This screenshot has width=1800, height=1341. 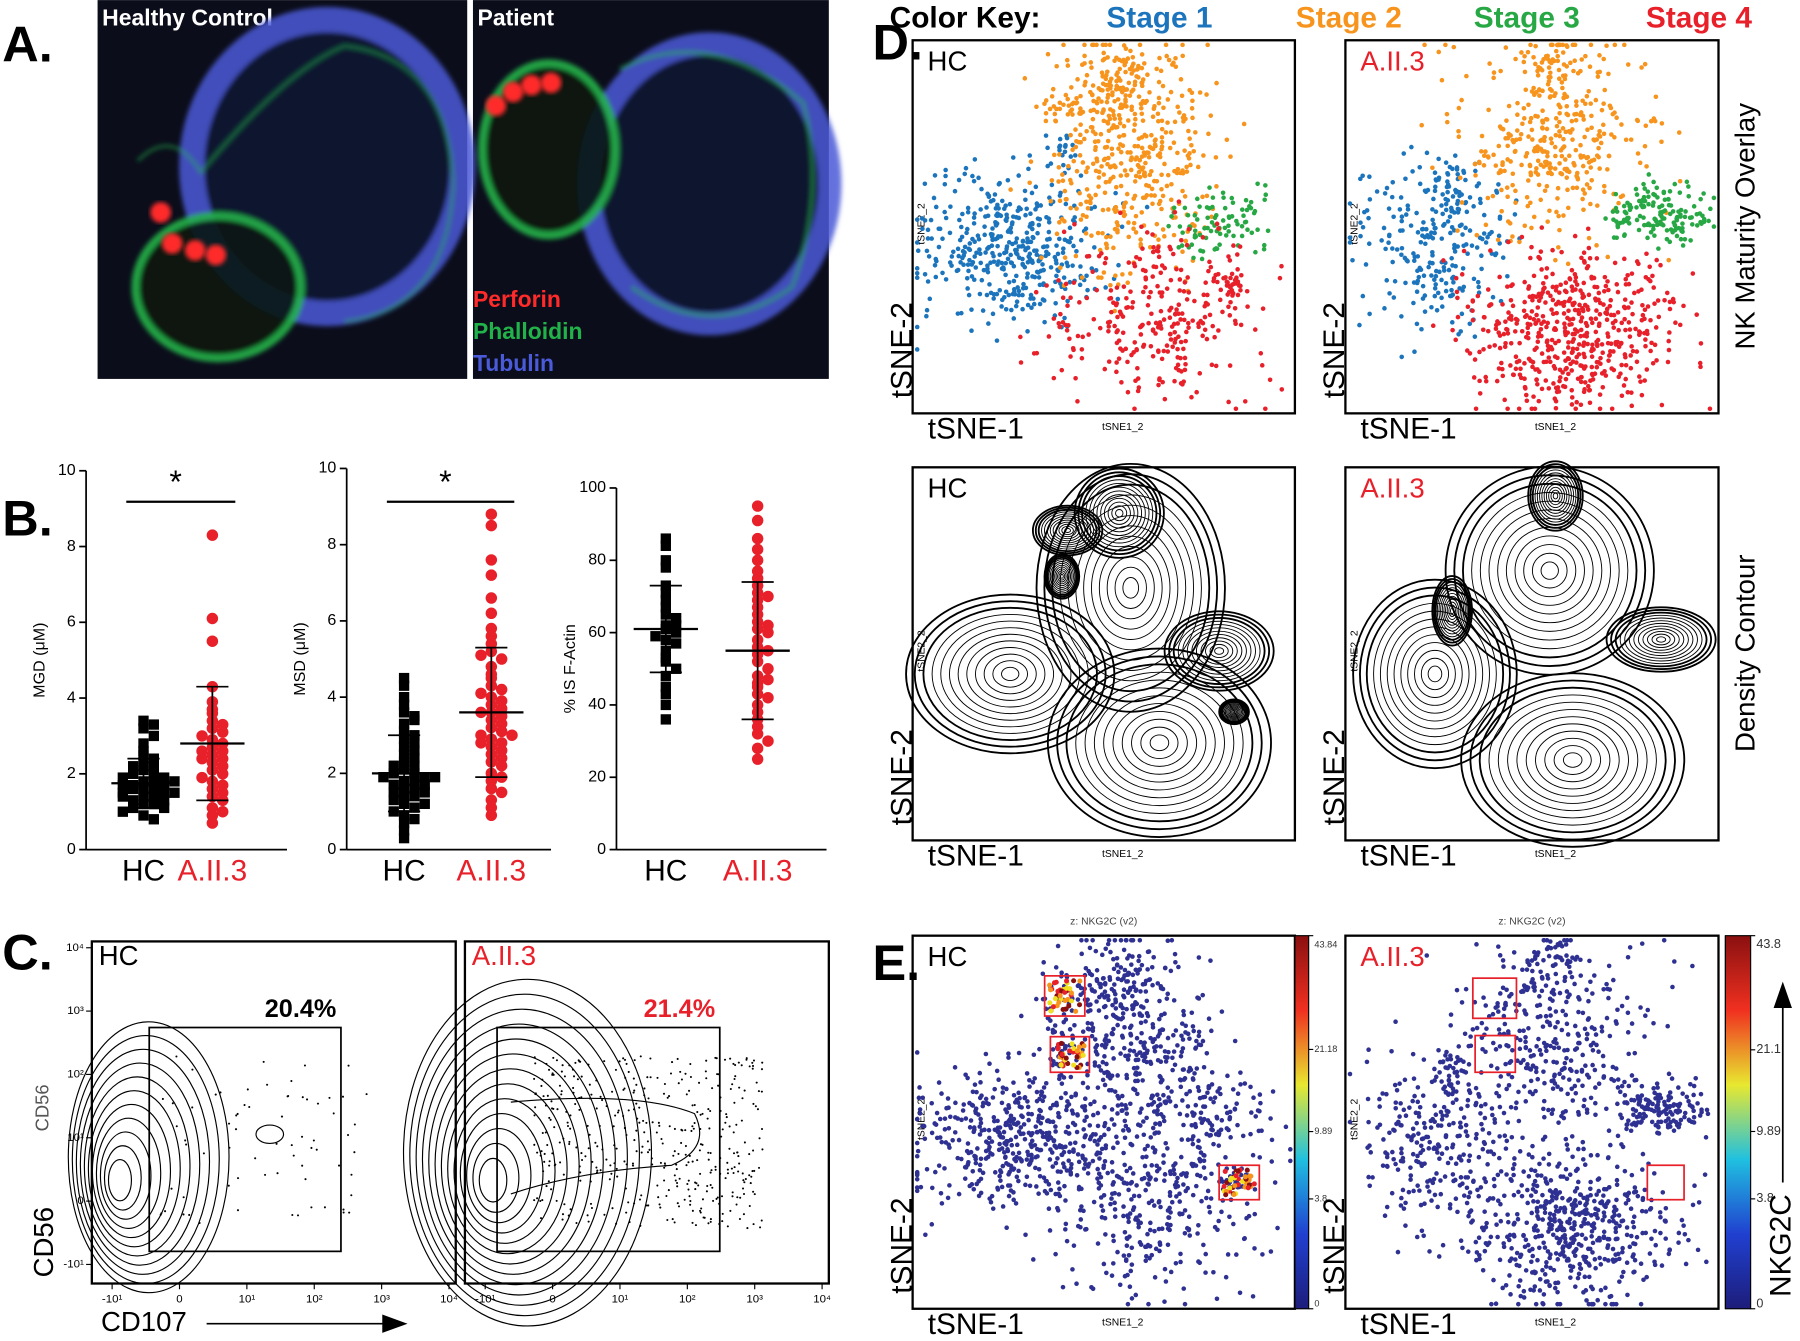 What do you see at coordinates (245, 1139) in the screenshot?
I see `gate` at bounding box center [245, 1139].